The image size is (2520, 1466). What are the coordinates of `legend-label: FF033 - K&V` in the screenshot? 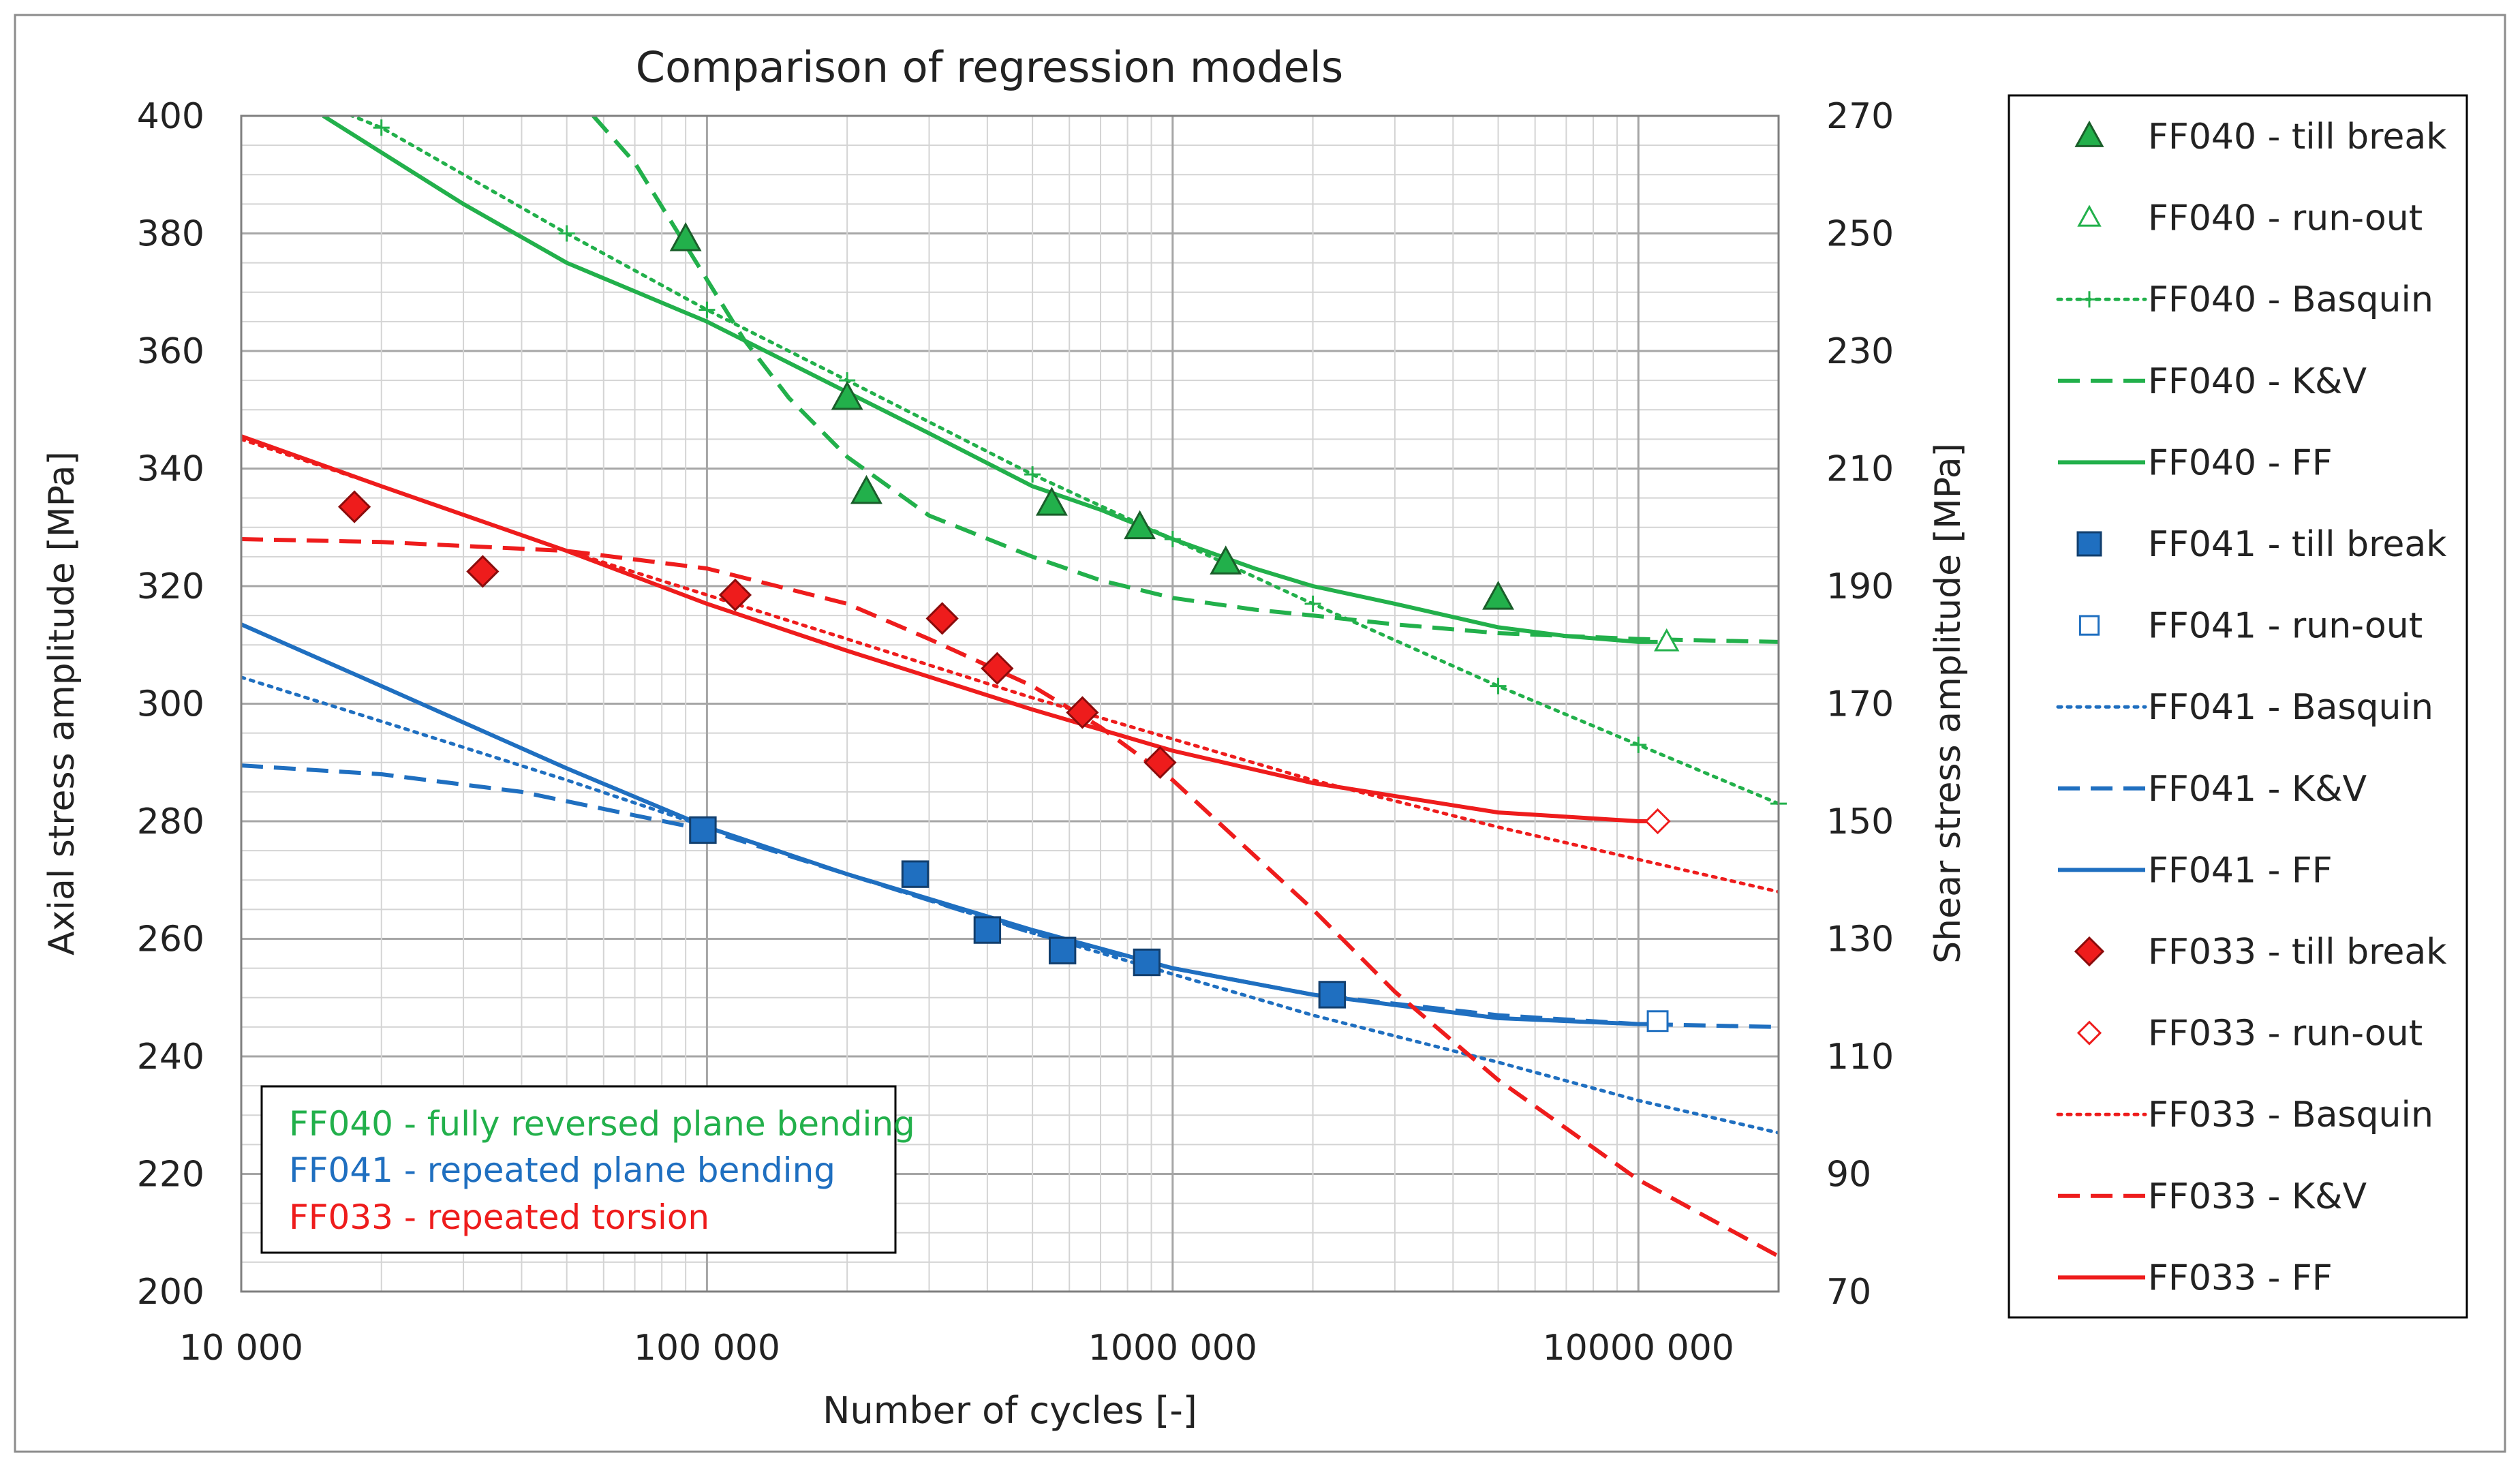 It's located at (2257, 1196).